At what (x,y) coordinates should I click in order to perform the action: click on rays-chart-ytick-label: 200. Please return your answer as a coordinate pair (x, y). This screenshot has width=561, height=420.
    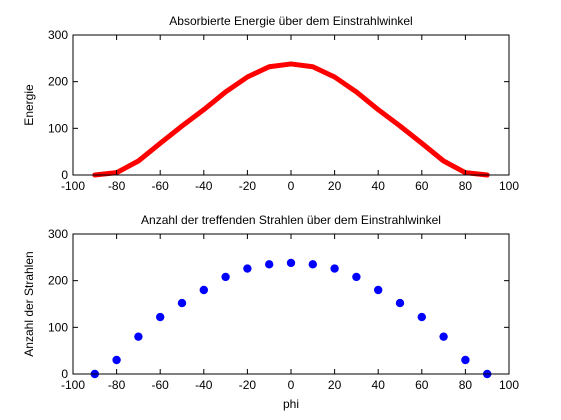
    Looking at the image, I should click on (58, 281).